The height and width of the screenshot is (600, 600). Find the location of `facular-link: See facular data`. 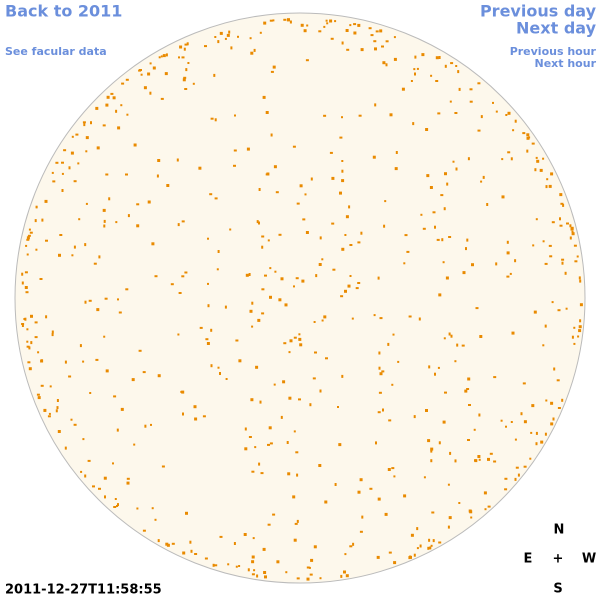

facular-link: See facular data is located at coordinates (56, 51).